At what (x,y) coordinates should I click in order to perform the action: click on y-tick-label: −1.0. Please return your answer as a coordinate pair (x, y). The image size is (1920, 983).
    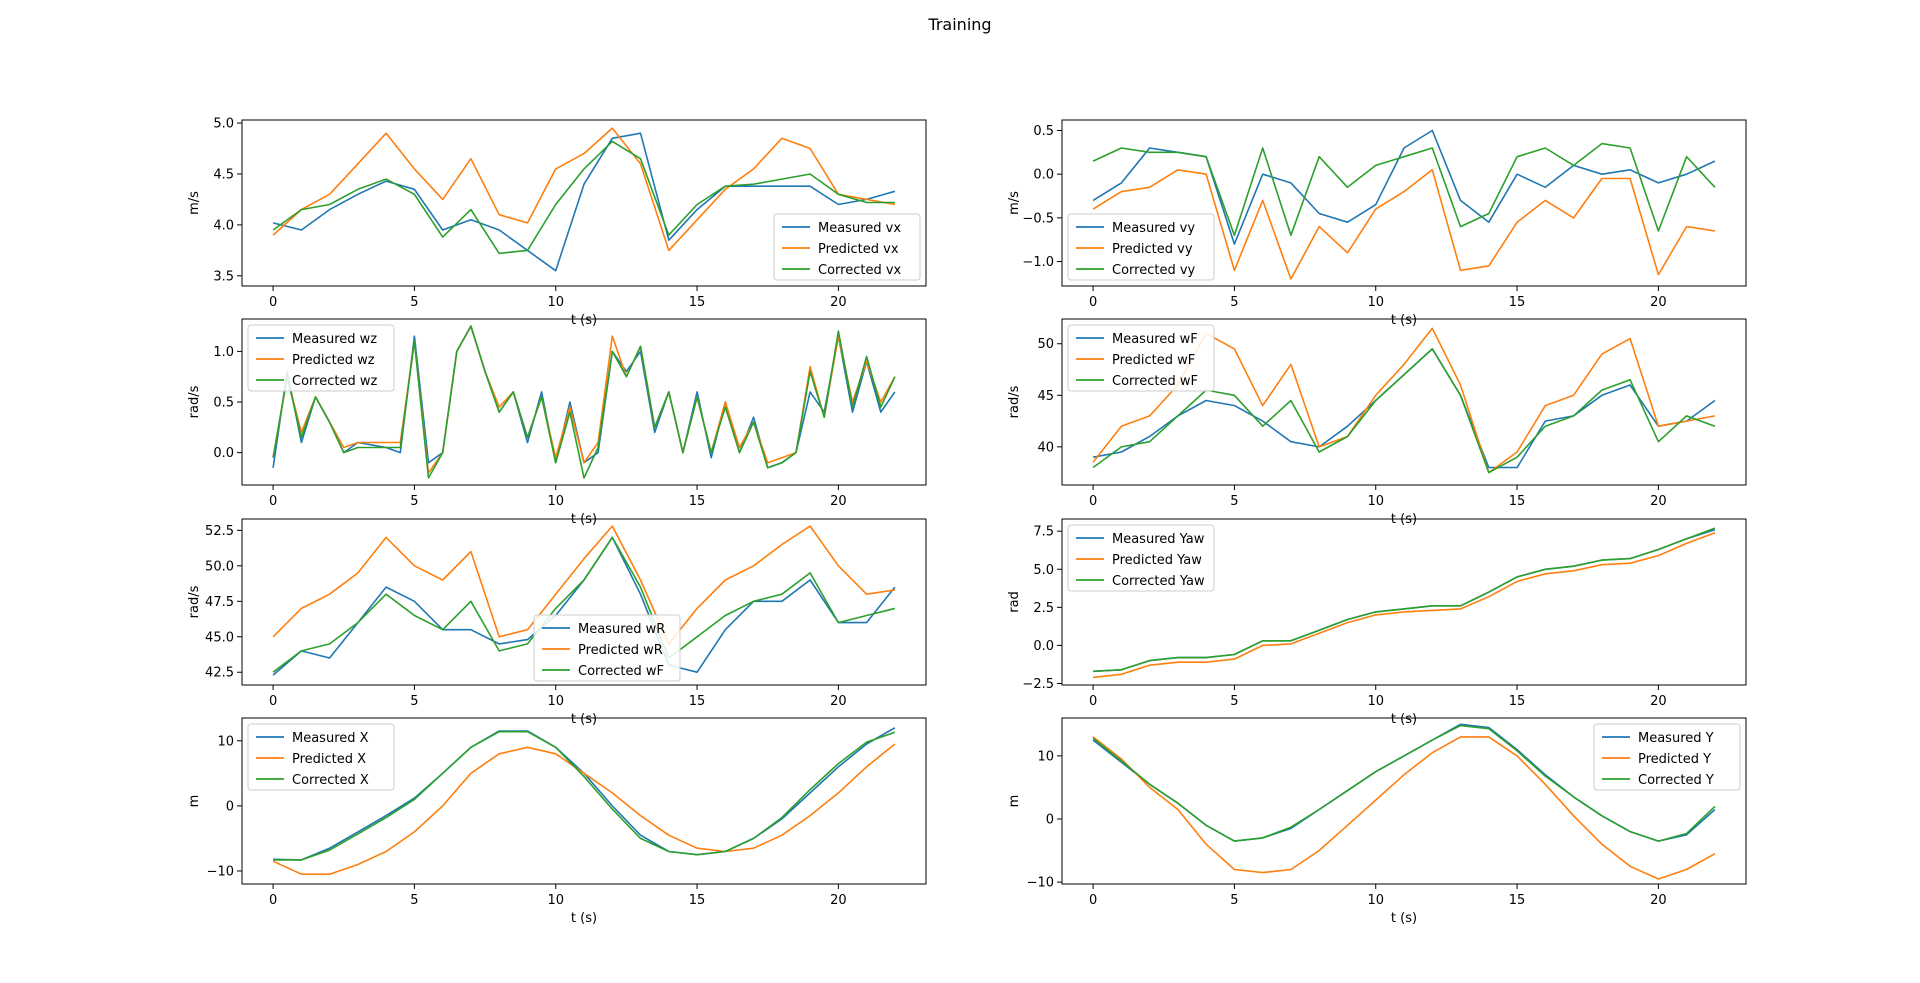
    Looking at the image, I should click on (1038, 262).